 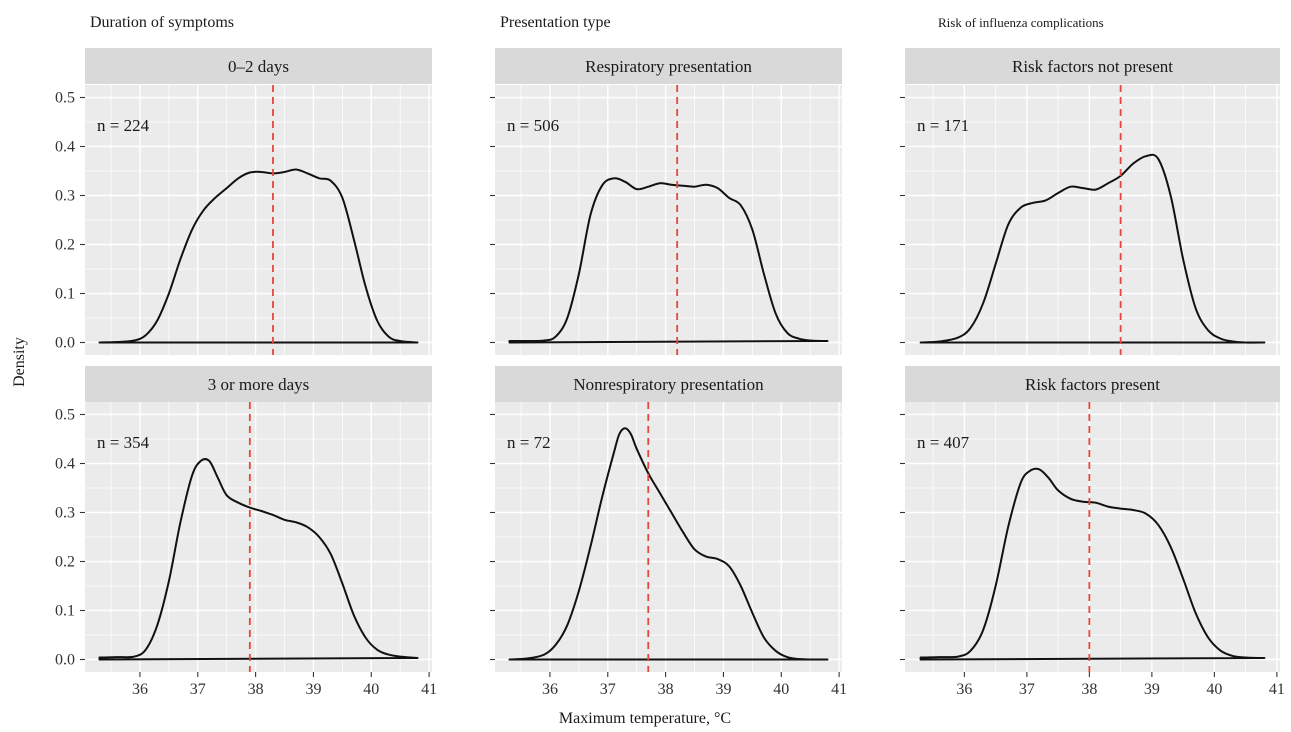 What do you see at coordinates (943, 442) in the screenshot?
I see `sample-size-label: n = 407` at bounding box center [943, 442].